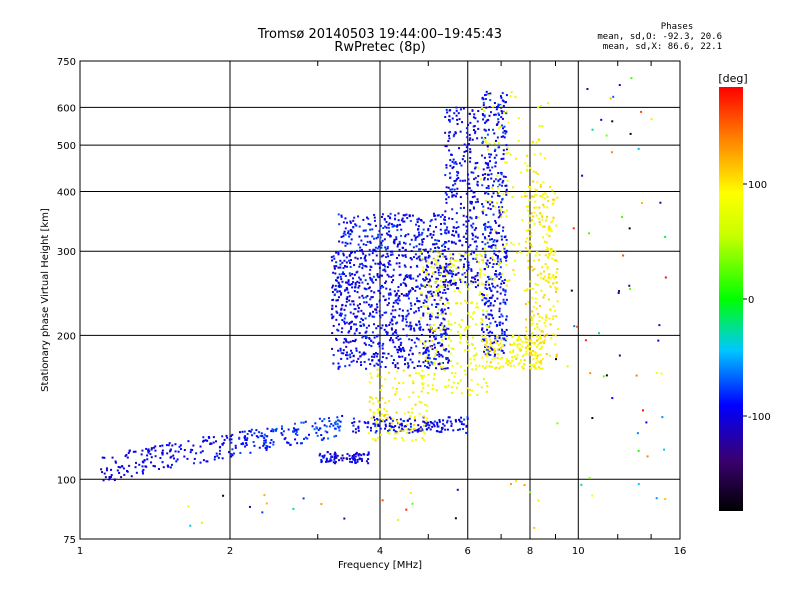 The height and width of the screenshot is (600, 800). I want to click on y-tick-label: 75, so click(69, 540).